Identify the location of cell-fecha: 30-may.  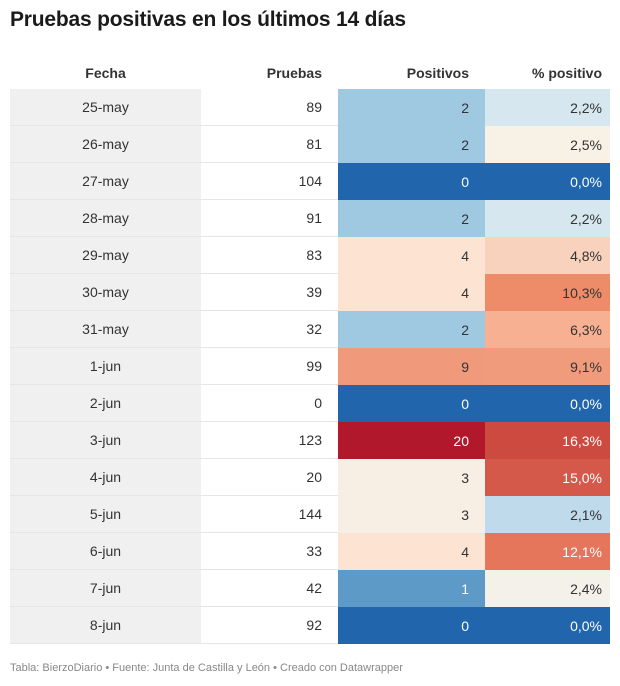
(105, 292).